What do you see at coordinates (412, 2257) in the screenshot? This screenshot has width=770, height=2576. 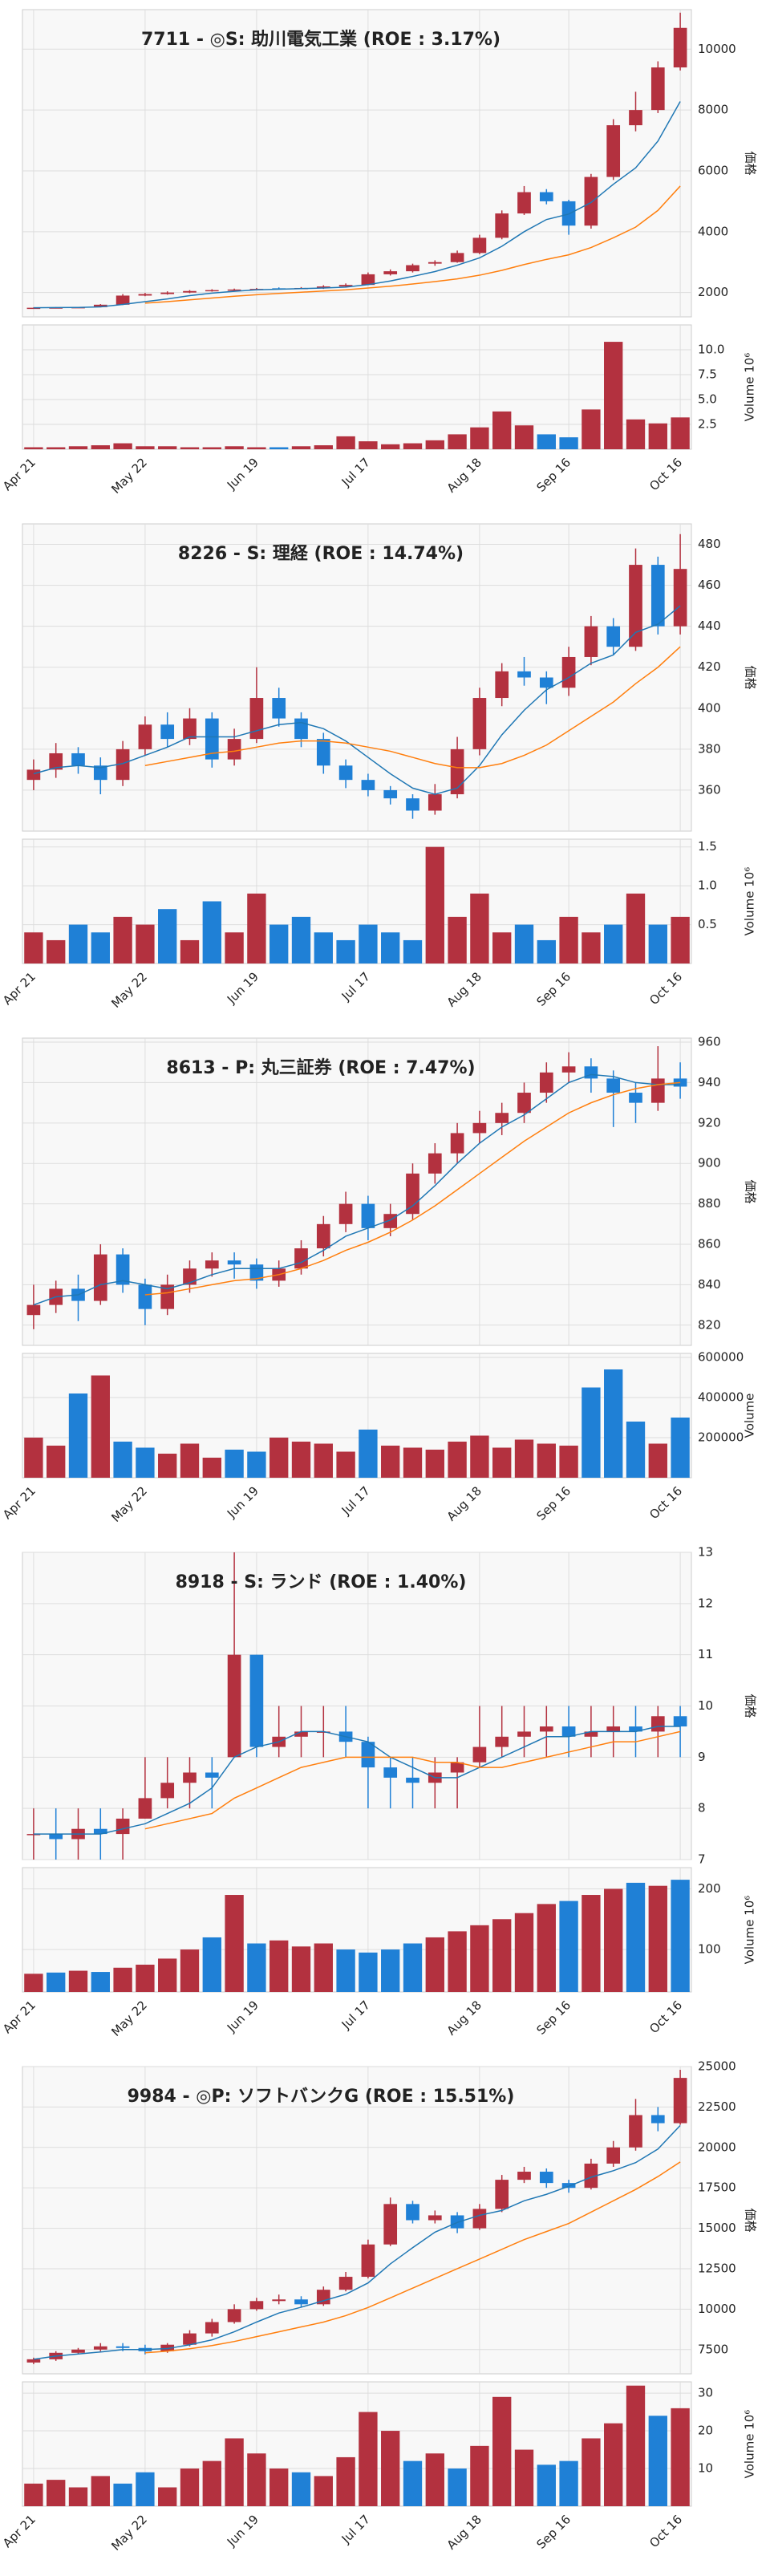 I see `moving-average-line` at bounding box center [412, 2257].